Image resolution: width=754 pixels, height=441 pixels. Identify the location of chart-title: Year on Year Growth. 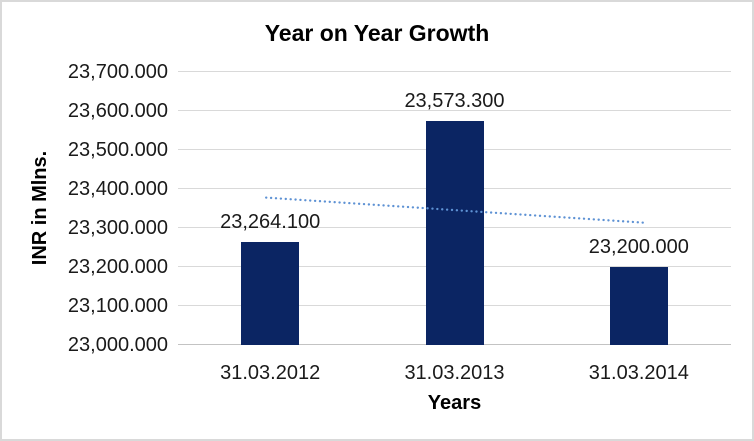
(377, 33).